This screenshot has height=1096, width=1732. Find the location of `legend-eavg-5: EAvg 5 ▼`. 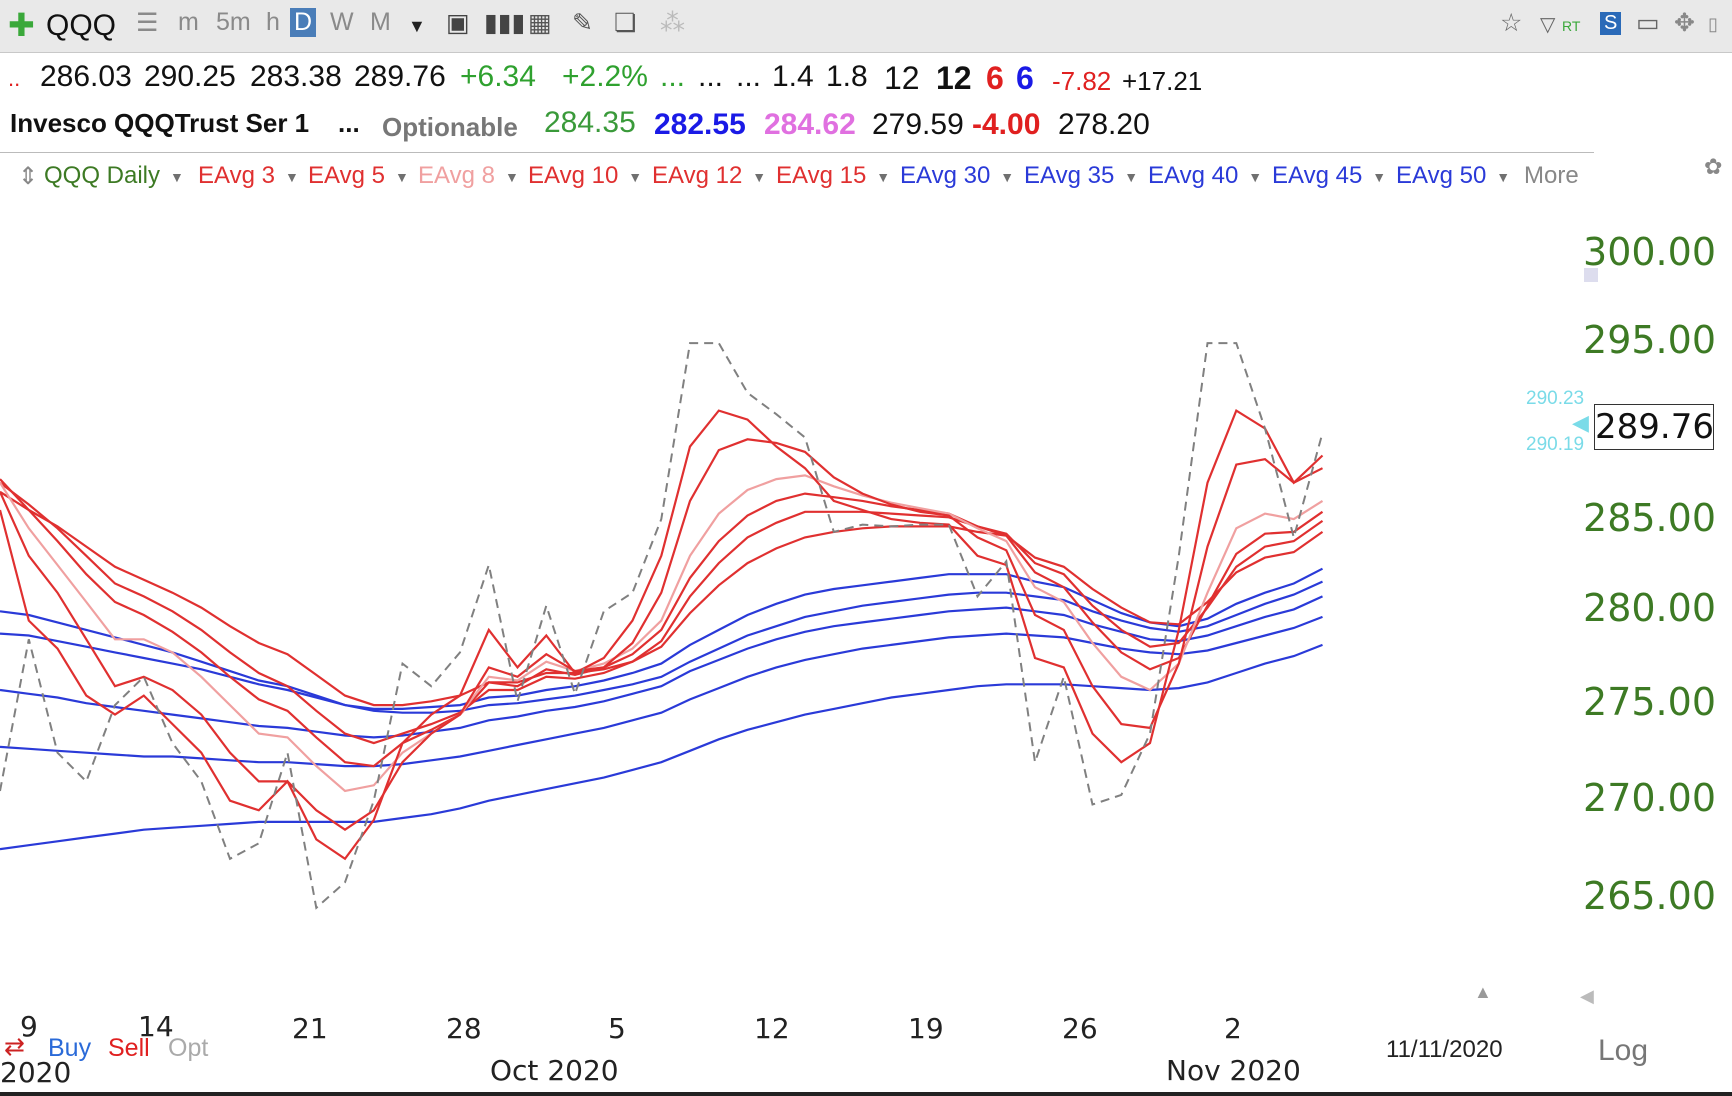

legend-eavg-5: EAvg 5 ▼ is located at coordinates (358, 176).